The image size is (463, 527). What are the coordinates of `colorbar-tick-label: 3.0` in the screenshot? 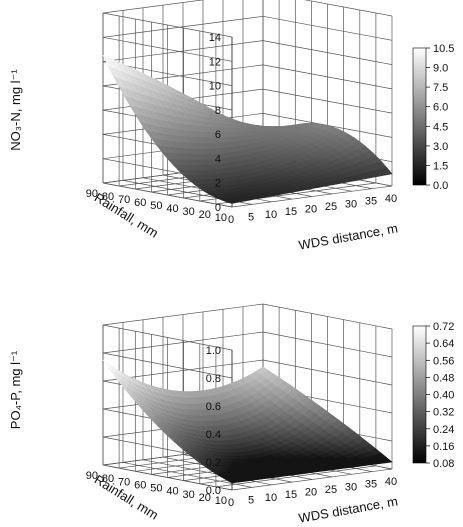 It's located at (440, 147).